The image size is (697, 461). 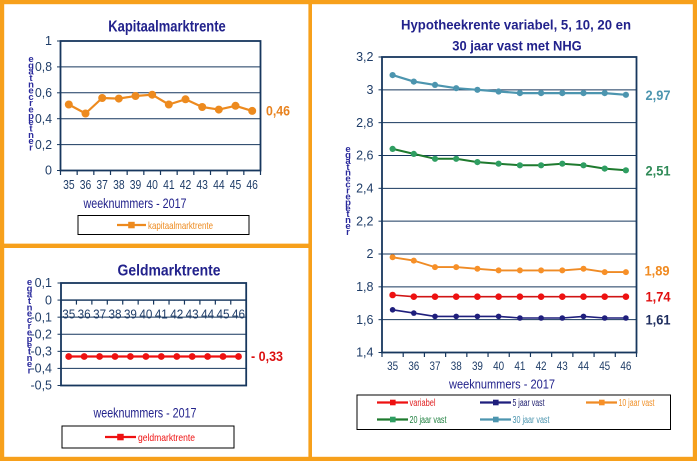 What do you see at coordinates (413, 366) in the screenshot?
I see `svg-text: 36` at bounding box center [413, 366].